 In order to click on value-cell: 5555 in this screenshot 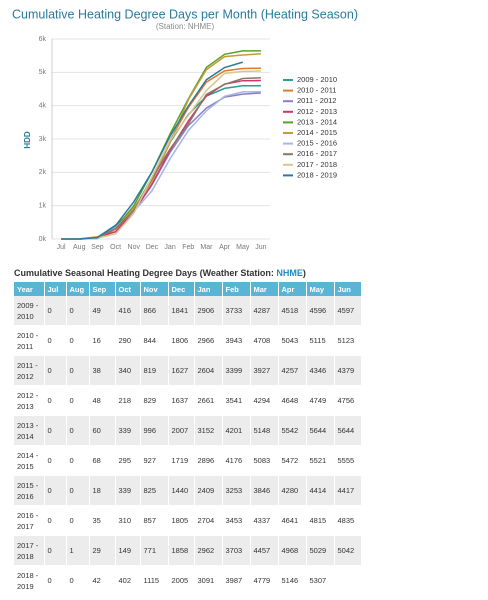, I will do `click(348, 460)`.